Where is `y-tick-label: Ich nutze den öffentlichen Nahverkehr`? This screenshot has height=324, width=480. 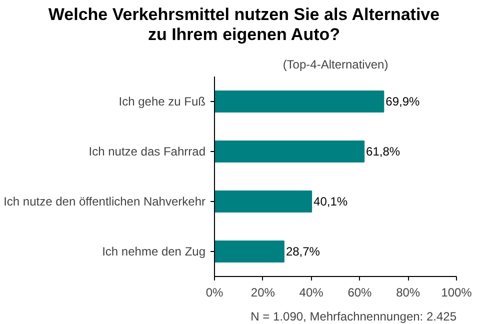 y-tick-label: Ich nutze den öffentlichen Nahverkehr is located at coordinates (105, 201).